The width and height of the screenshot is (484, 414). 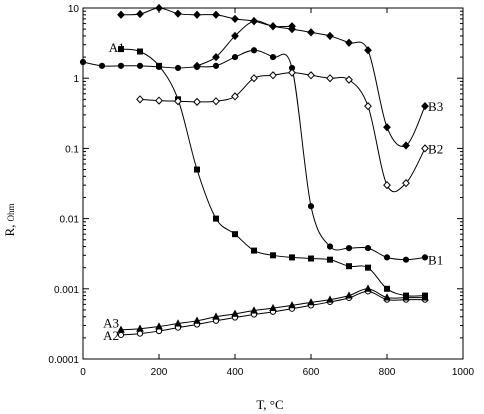 I want to click on x-tick-label: 800, so click(x=387, y=372).